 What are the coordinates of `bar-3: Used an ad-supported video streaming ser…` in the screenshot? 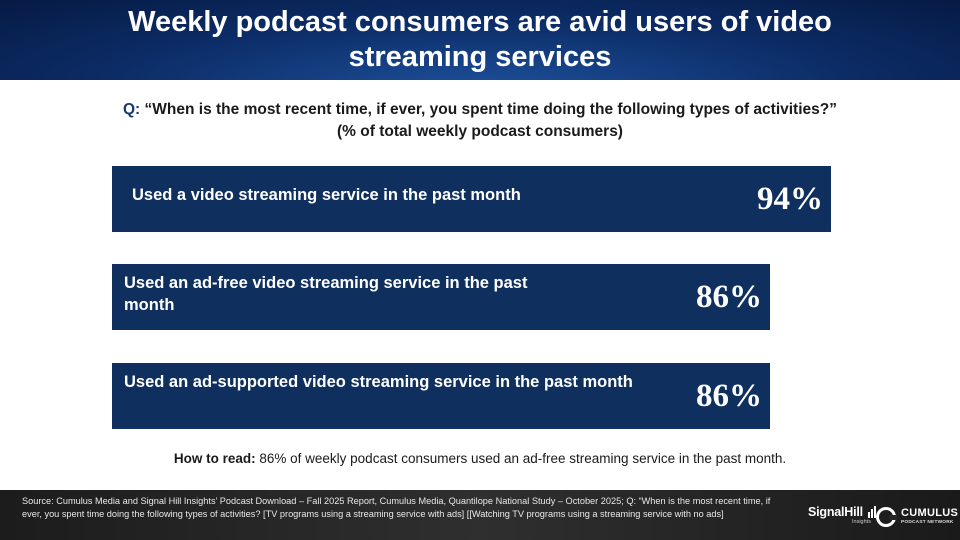 It's located at (441, 396).